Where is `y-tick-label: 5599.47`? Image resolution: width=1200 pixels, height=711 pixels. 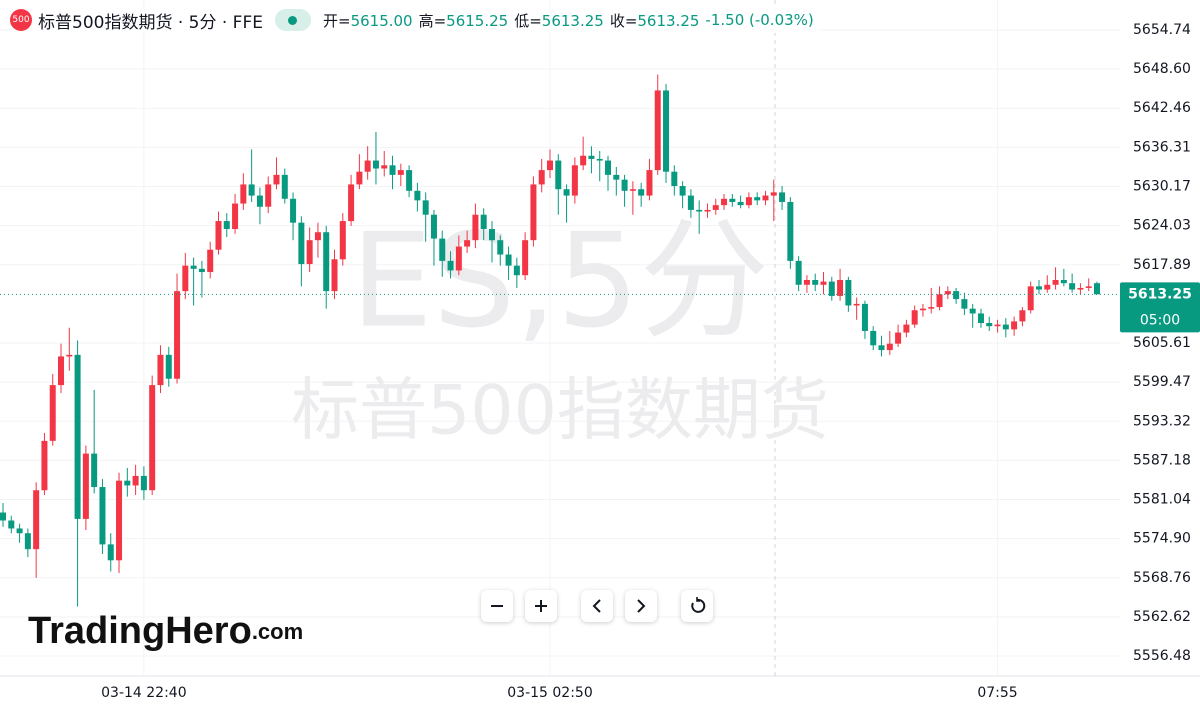
y-tick-label: 5599.47 is located at coordinates (1162, 382).